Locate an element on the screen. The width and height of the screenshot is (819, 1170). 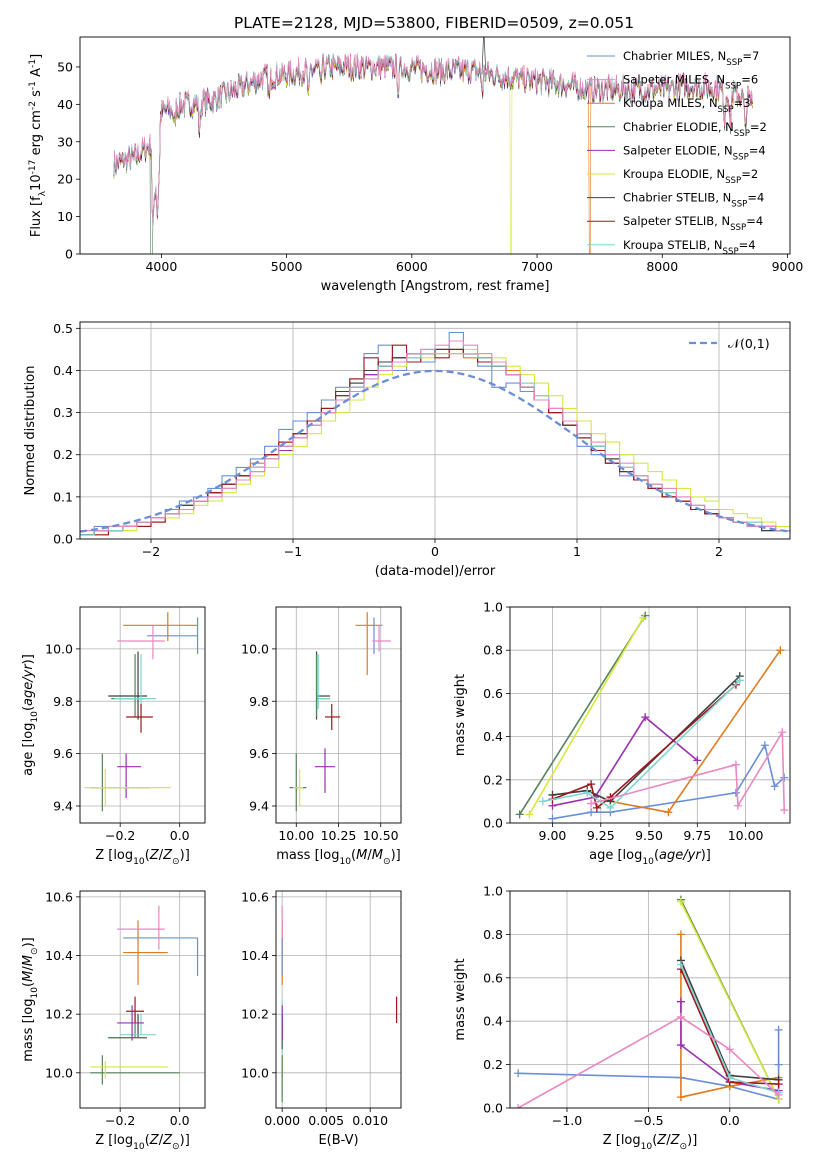
legend-label: Kroupa ELODIE, NSSP=2 is located at coordinates (690, 176).